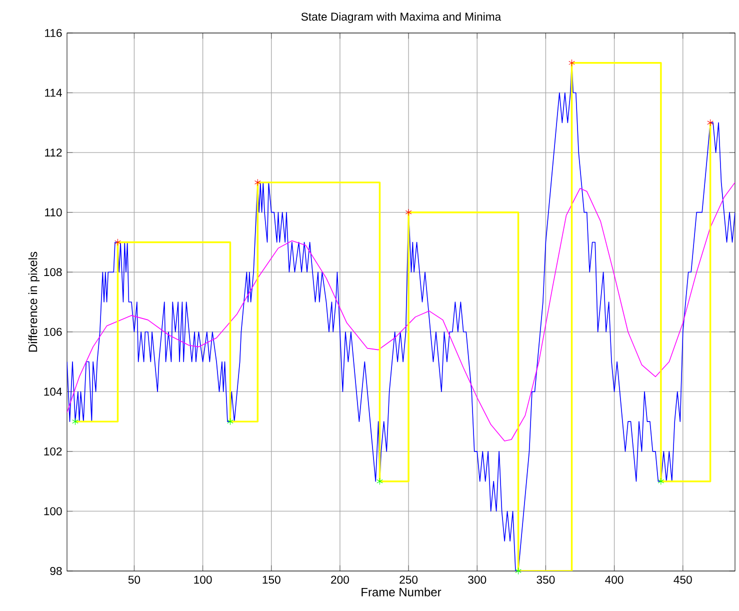 Image resolution: width=739 pixels, height=611 pixels. Describe the element at coordinates (53, 212) in the screenshot. I see `y-tick-label: 110` at that location.